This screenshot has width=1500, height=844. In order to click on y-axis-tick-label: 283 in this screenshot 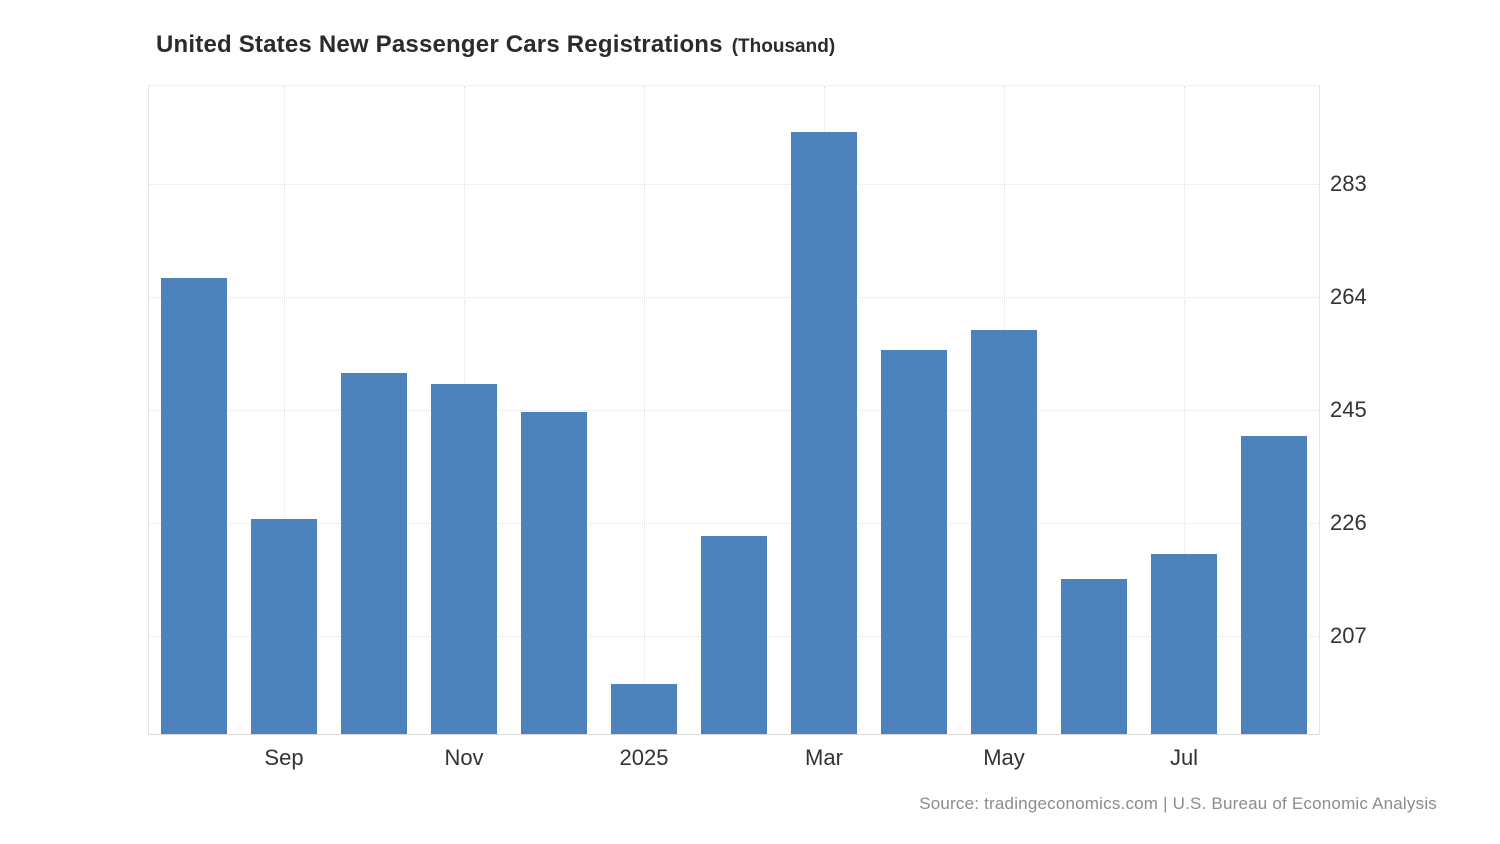, I will do `click(1348, 184)`.